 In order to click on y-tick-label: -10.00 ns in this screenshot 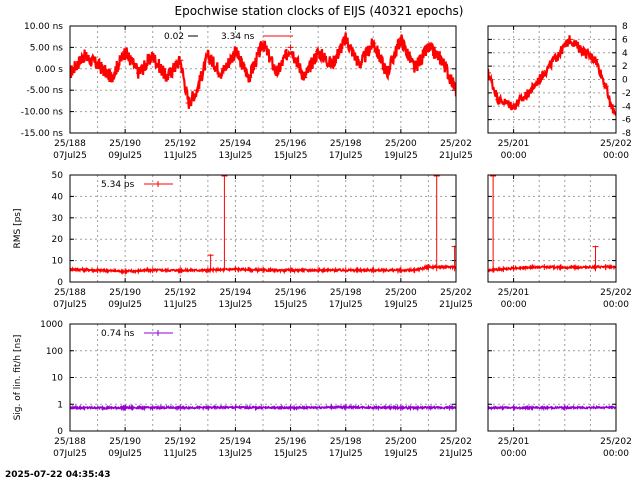, I will do `click(42, 113)`.